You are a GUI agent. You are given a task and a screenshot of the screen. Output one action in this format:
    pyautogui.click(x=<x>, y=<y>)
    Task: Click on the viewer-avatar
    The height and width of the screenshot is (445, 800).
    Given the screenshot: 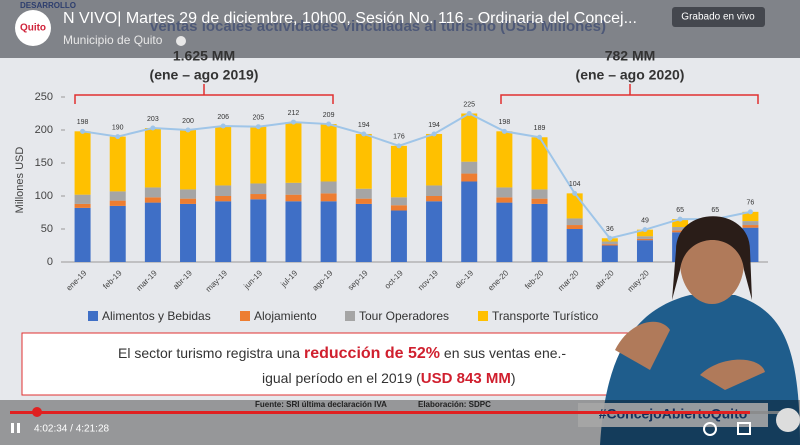 What is the action you would take?
    pyautogui.click(x=788, y=420)
    